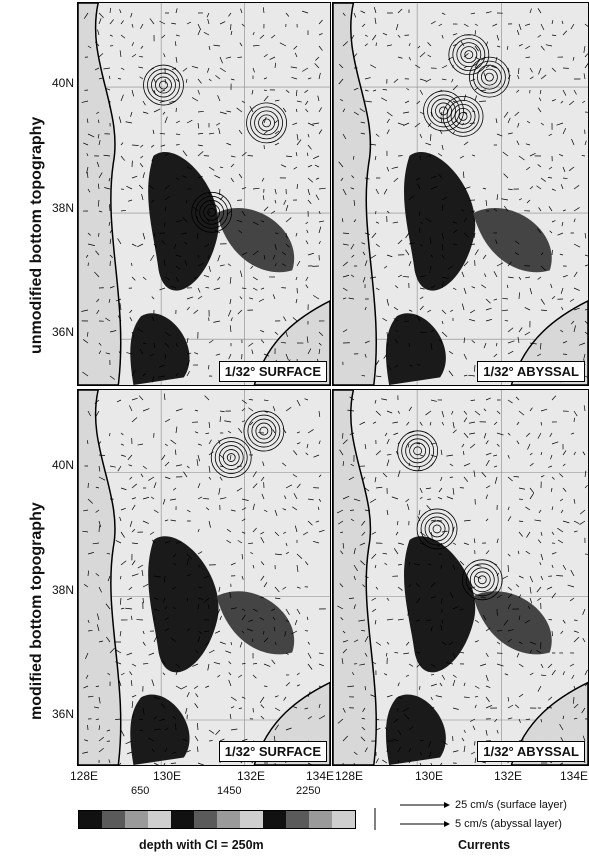  I want to click on legend-divider, so click(375, 819).